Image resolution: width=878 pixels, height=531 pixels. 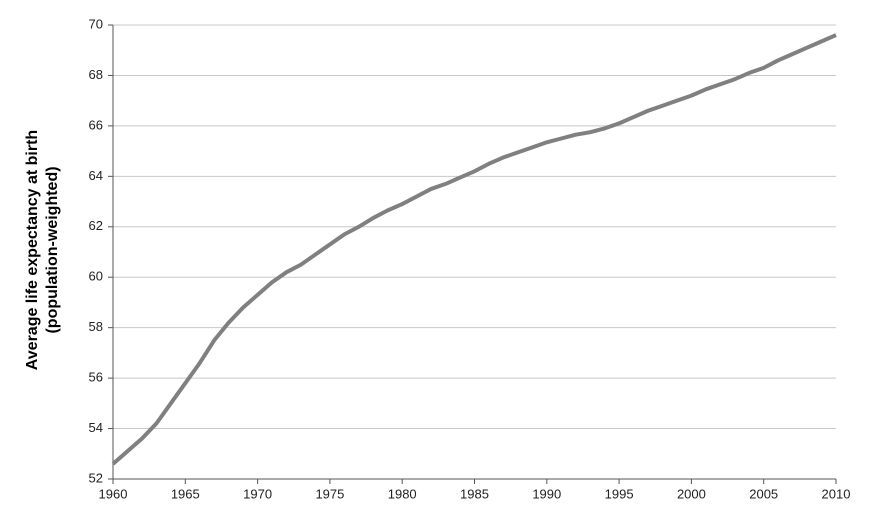 I want to click on y-tick-label: 54, so click(x=96, y=427).